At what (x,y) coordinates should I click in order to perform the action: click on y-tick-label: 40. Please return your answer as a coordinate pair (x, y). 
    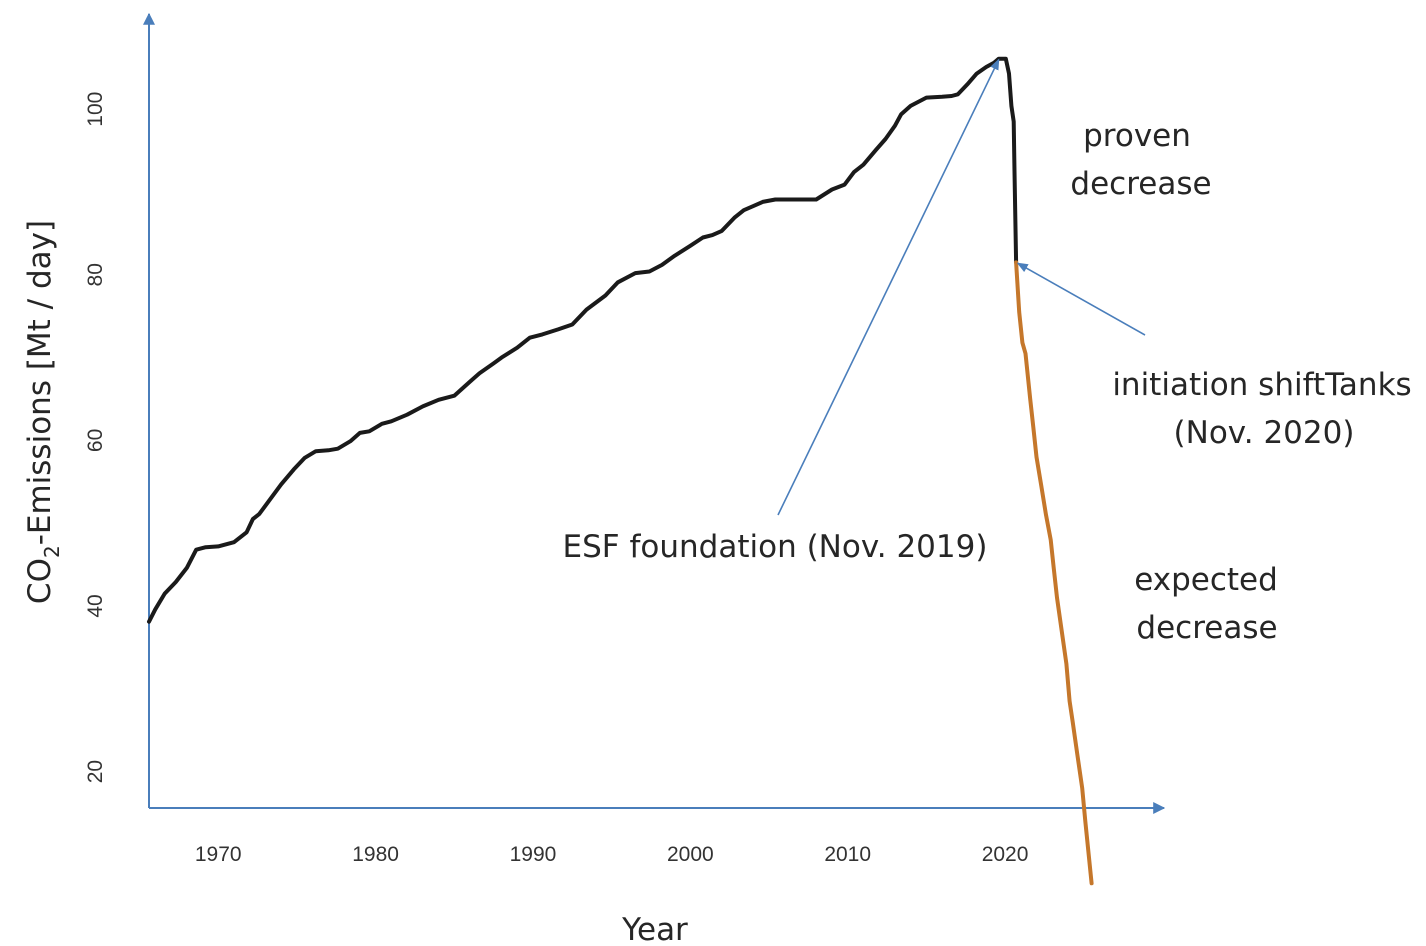
    Looking at the image, I should click on (95, 605).